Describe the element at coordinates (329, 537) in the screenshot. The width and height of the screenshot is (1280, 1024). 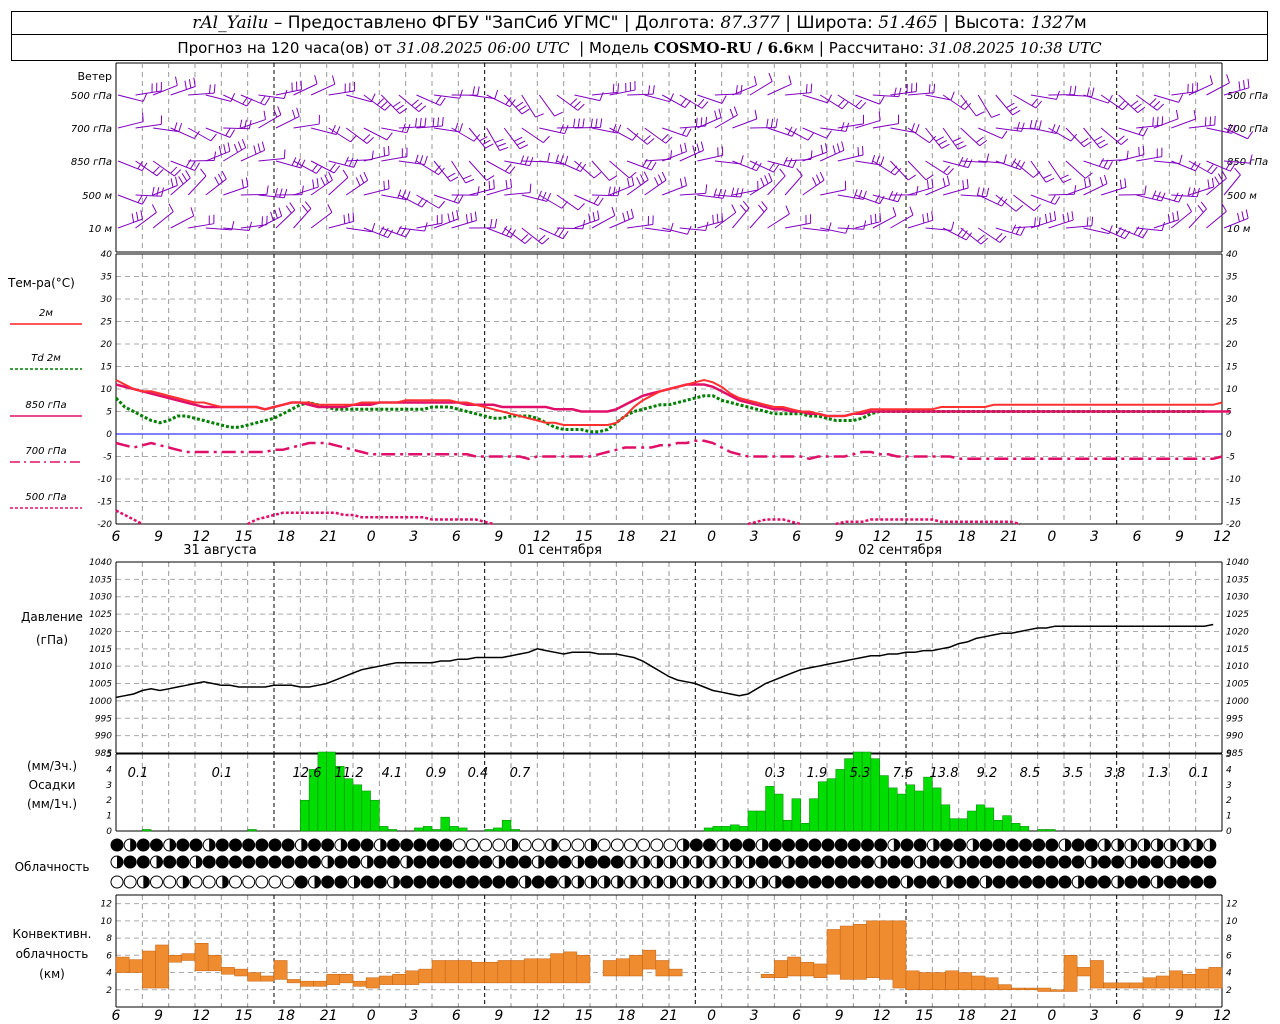
I see `temp-hour-label: 21` at that location.